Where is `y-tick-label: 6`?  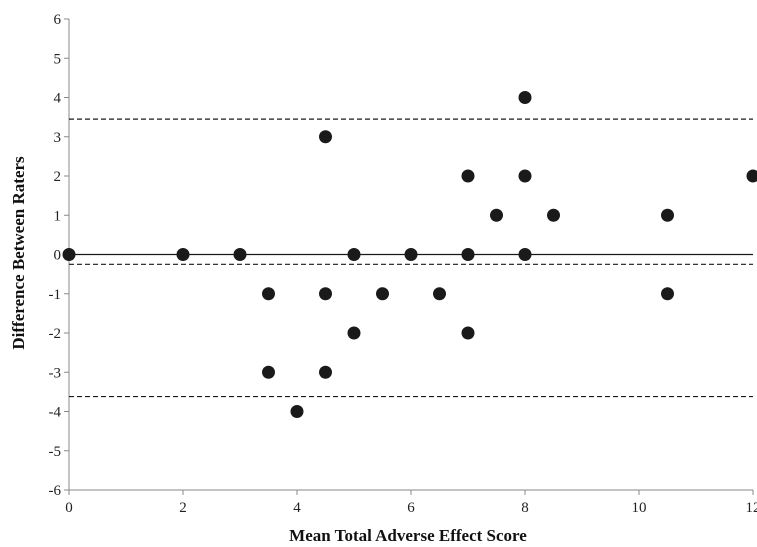
y-tick-label: 6 is located at coordinates (58, 20).